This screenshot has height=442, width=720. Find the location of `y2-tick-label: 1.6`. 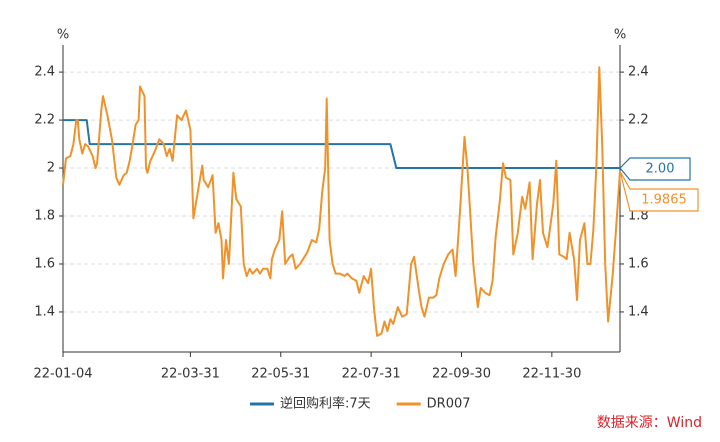

y2-tick-label: 1.6 is located at coordinates (638, 263).